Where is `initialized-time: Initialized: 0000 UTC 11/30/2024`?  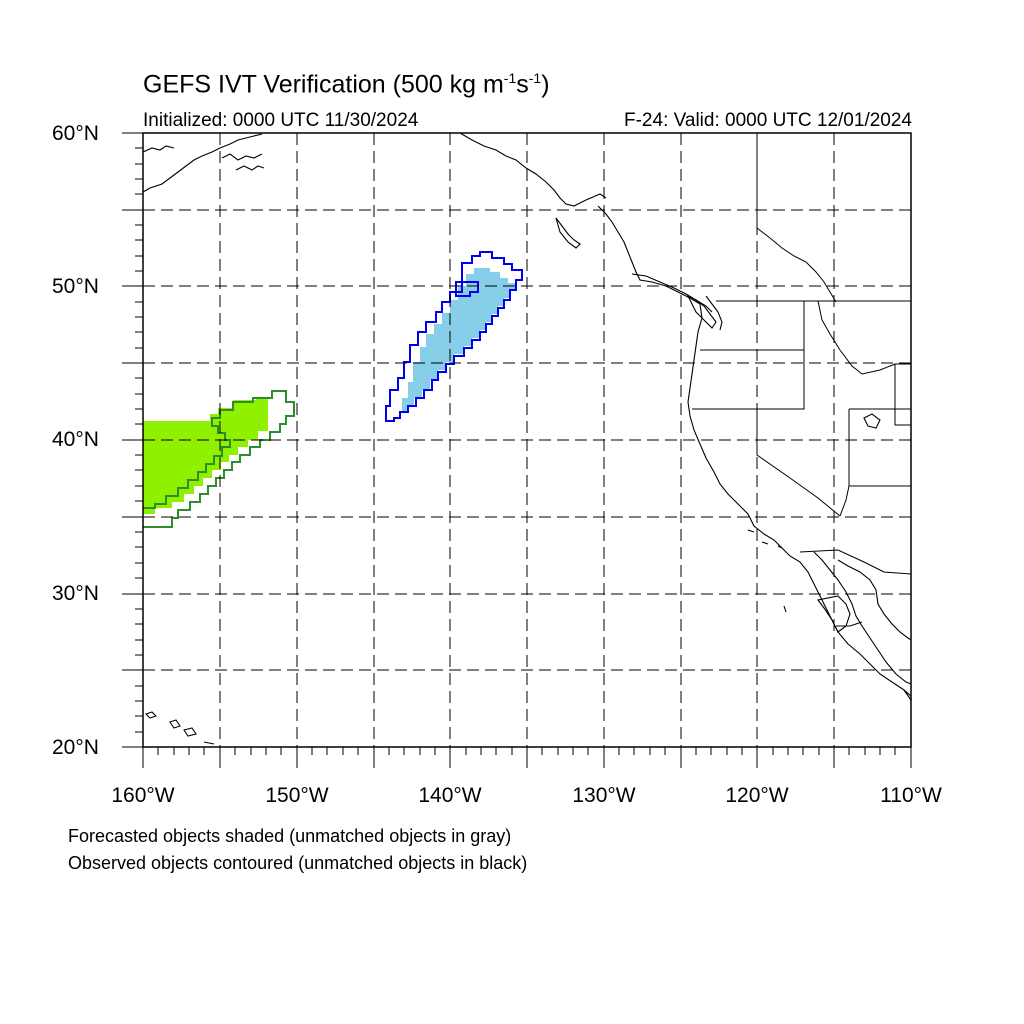 initialized-time: Initialized: 0000 UTC 11/30/2024 is located at coordinates (281, 120).